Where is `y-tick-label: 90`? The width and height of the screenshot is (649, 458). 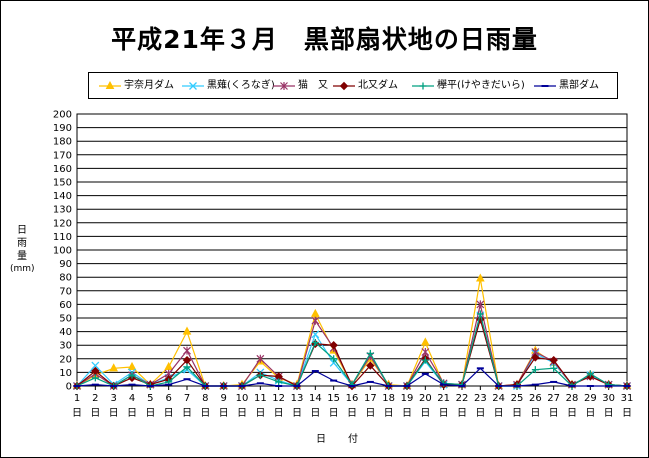 y-tick-label: 90 is located at coordinates (65, 264).